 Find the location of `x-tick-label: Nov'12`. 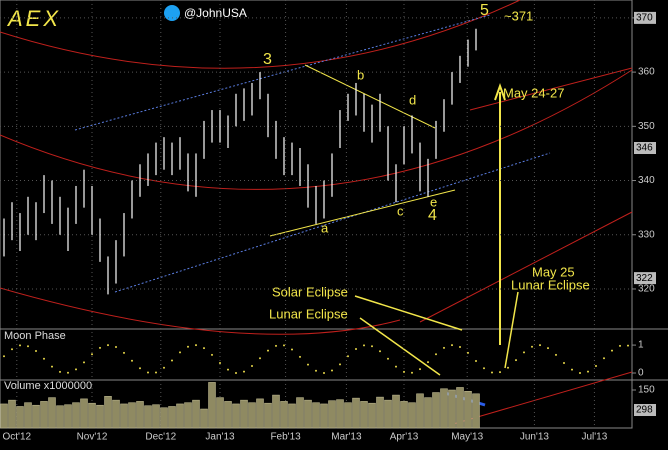

x-tick-label: Nov'12 is located at coordinates (92, 437).